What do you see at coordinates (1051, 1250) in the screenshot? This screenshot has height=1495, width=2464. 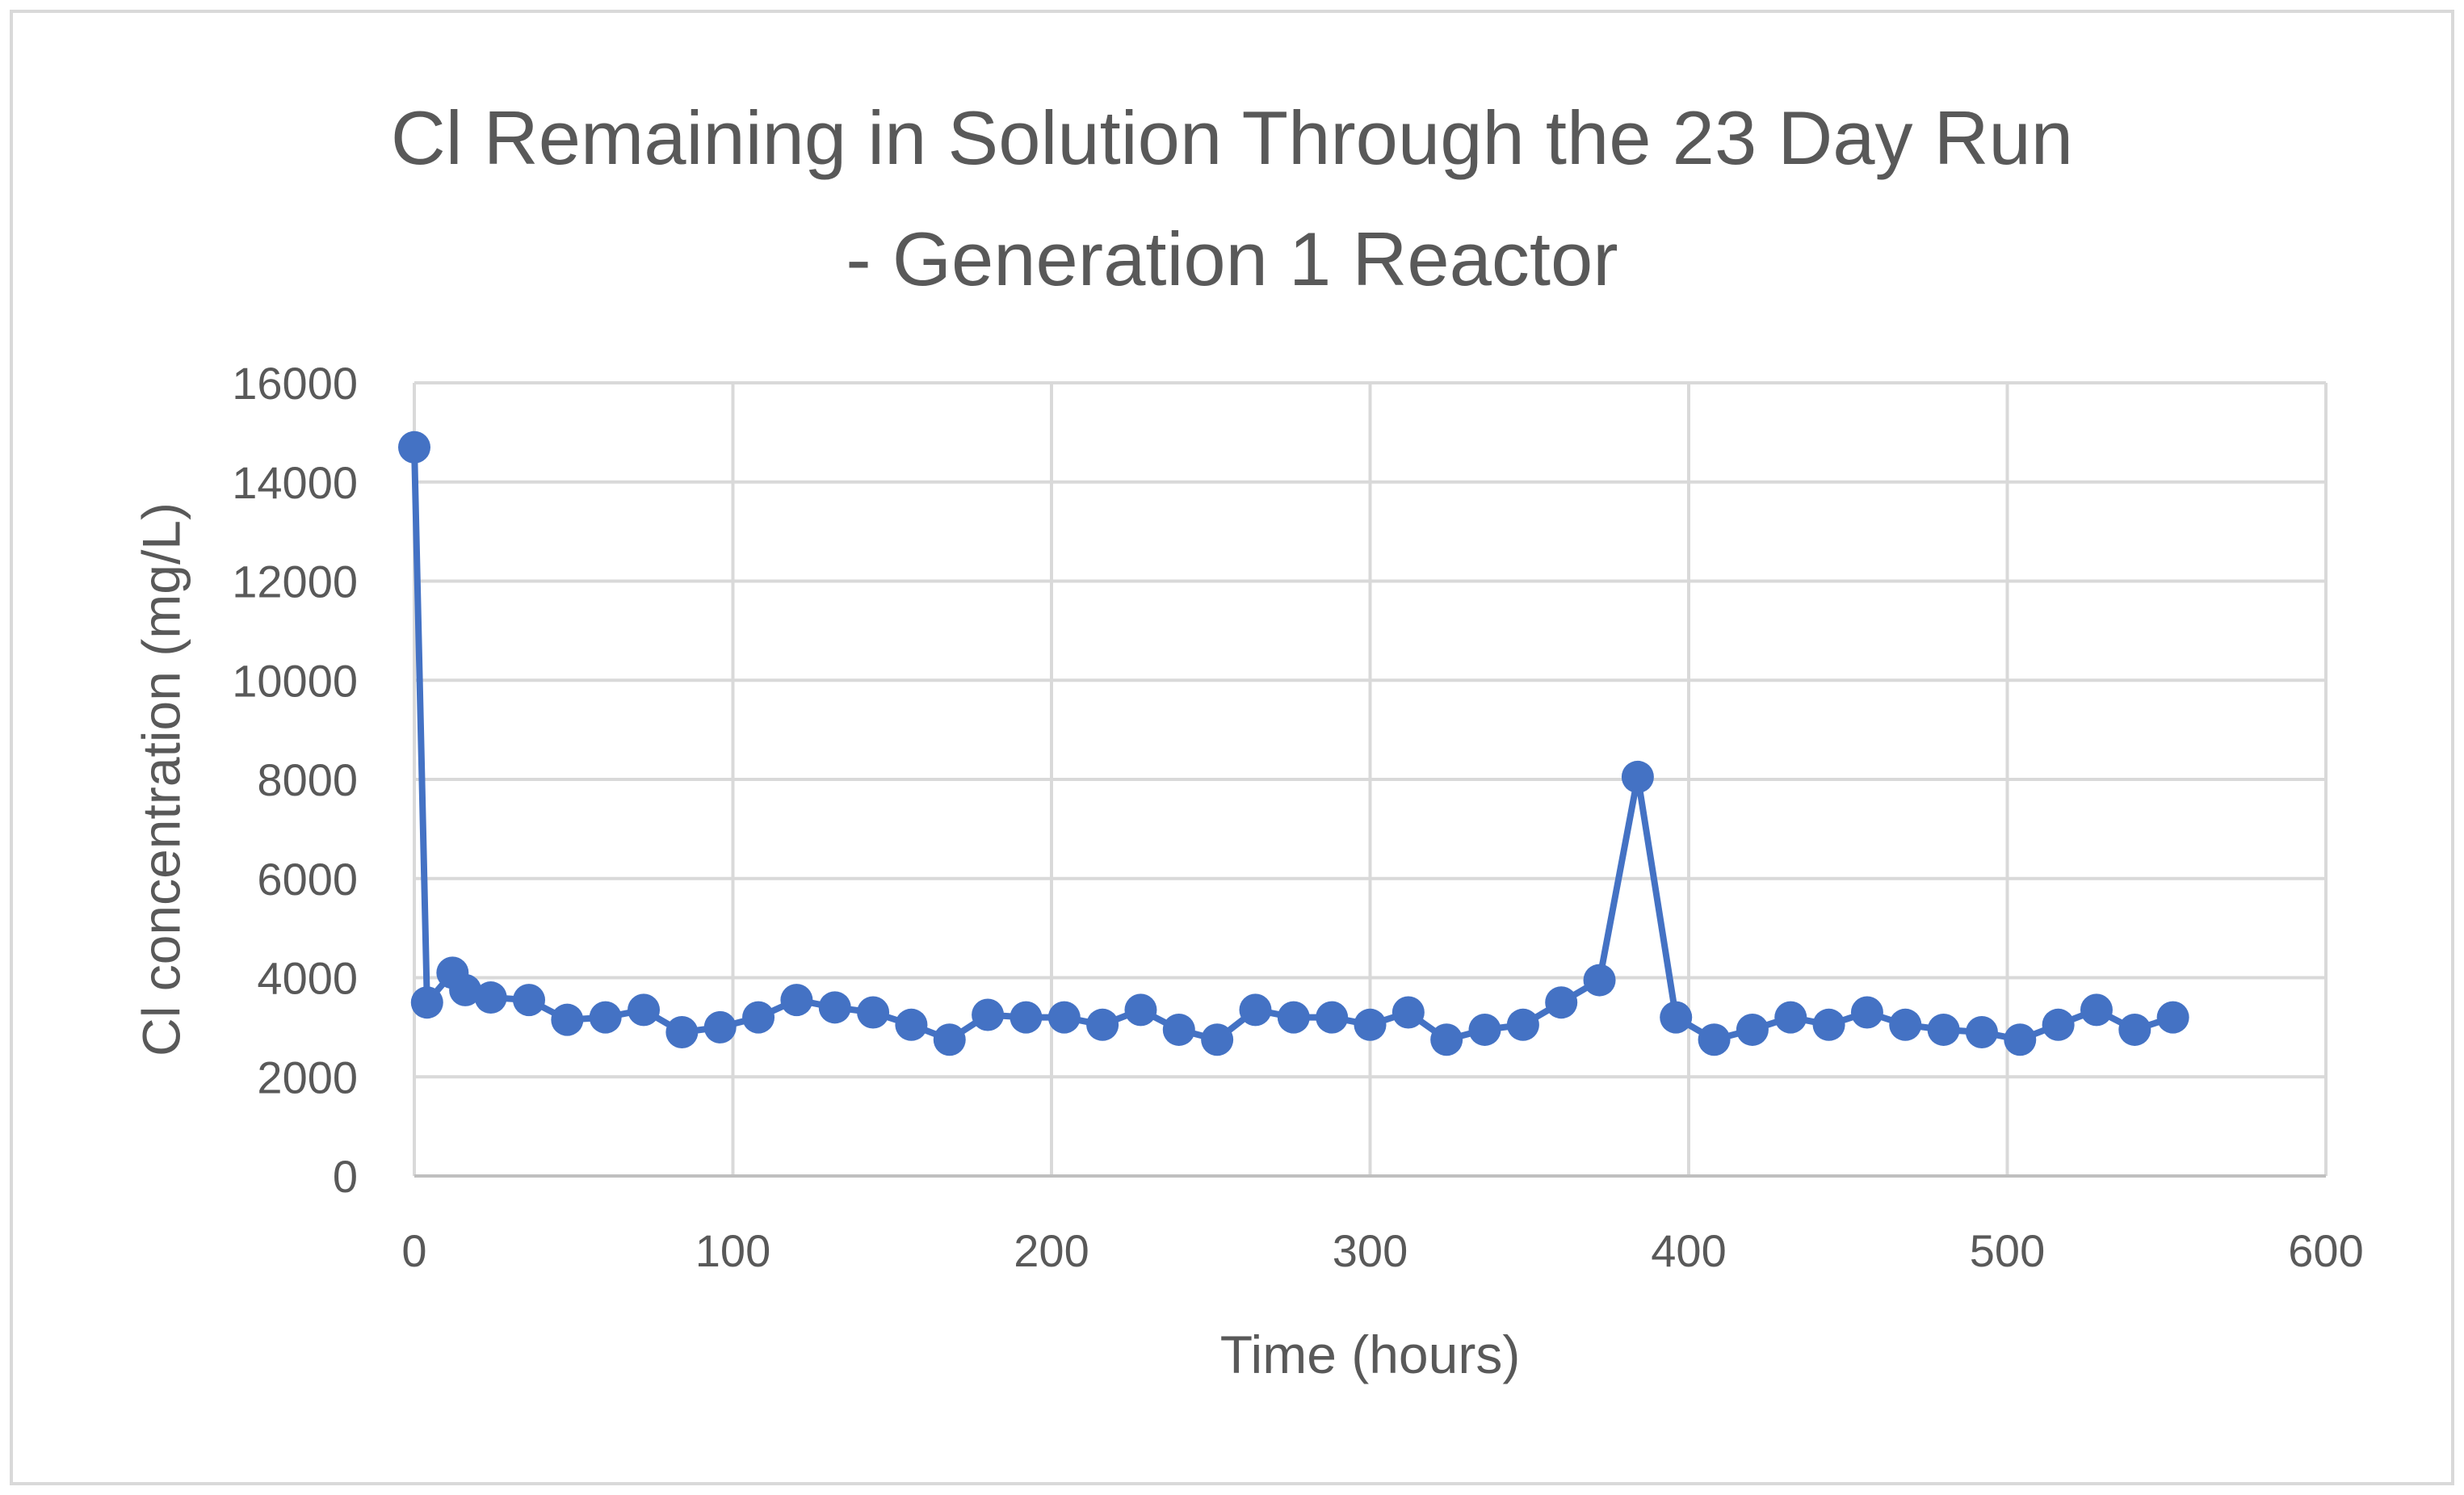 I see `x-tick-label: 200` at bounding box center [1051, 1250].